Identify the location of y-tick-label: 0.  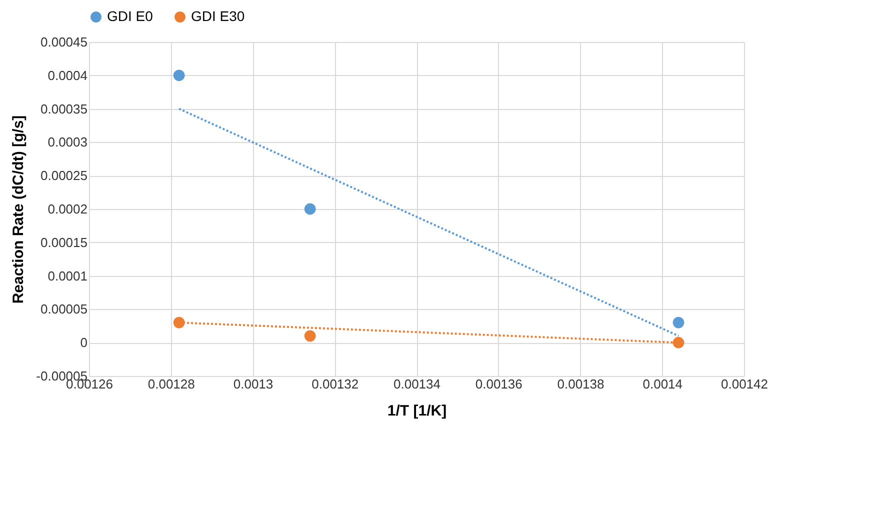
(84, 342).